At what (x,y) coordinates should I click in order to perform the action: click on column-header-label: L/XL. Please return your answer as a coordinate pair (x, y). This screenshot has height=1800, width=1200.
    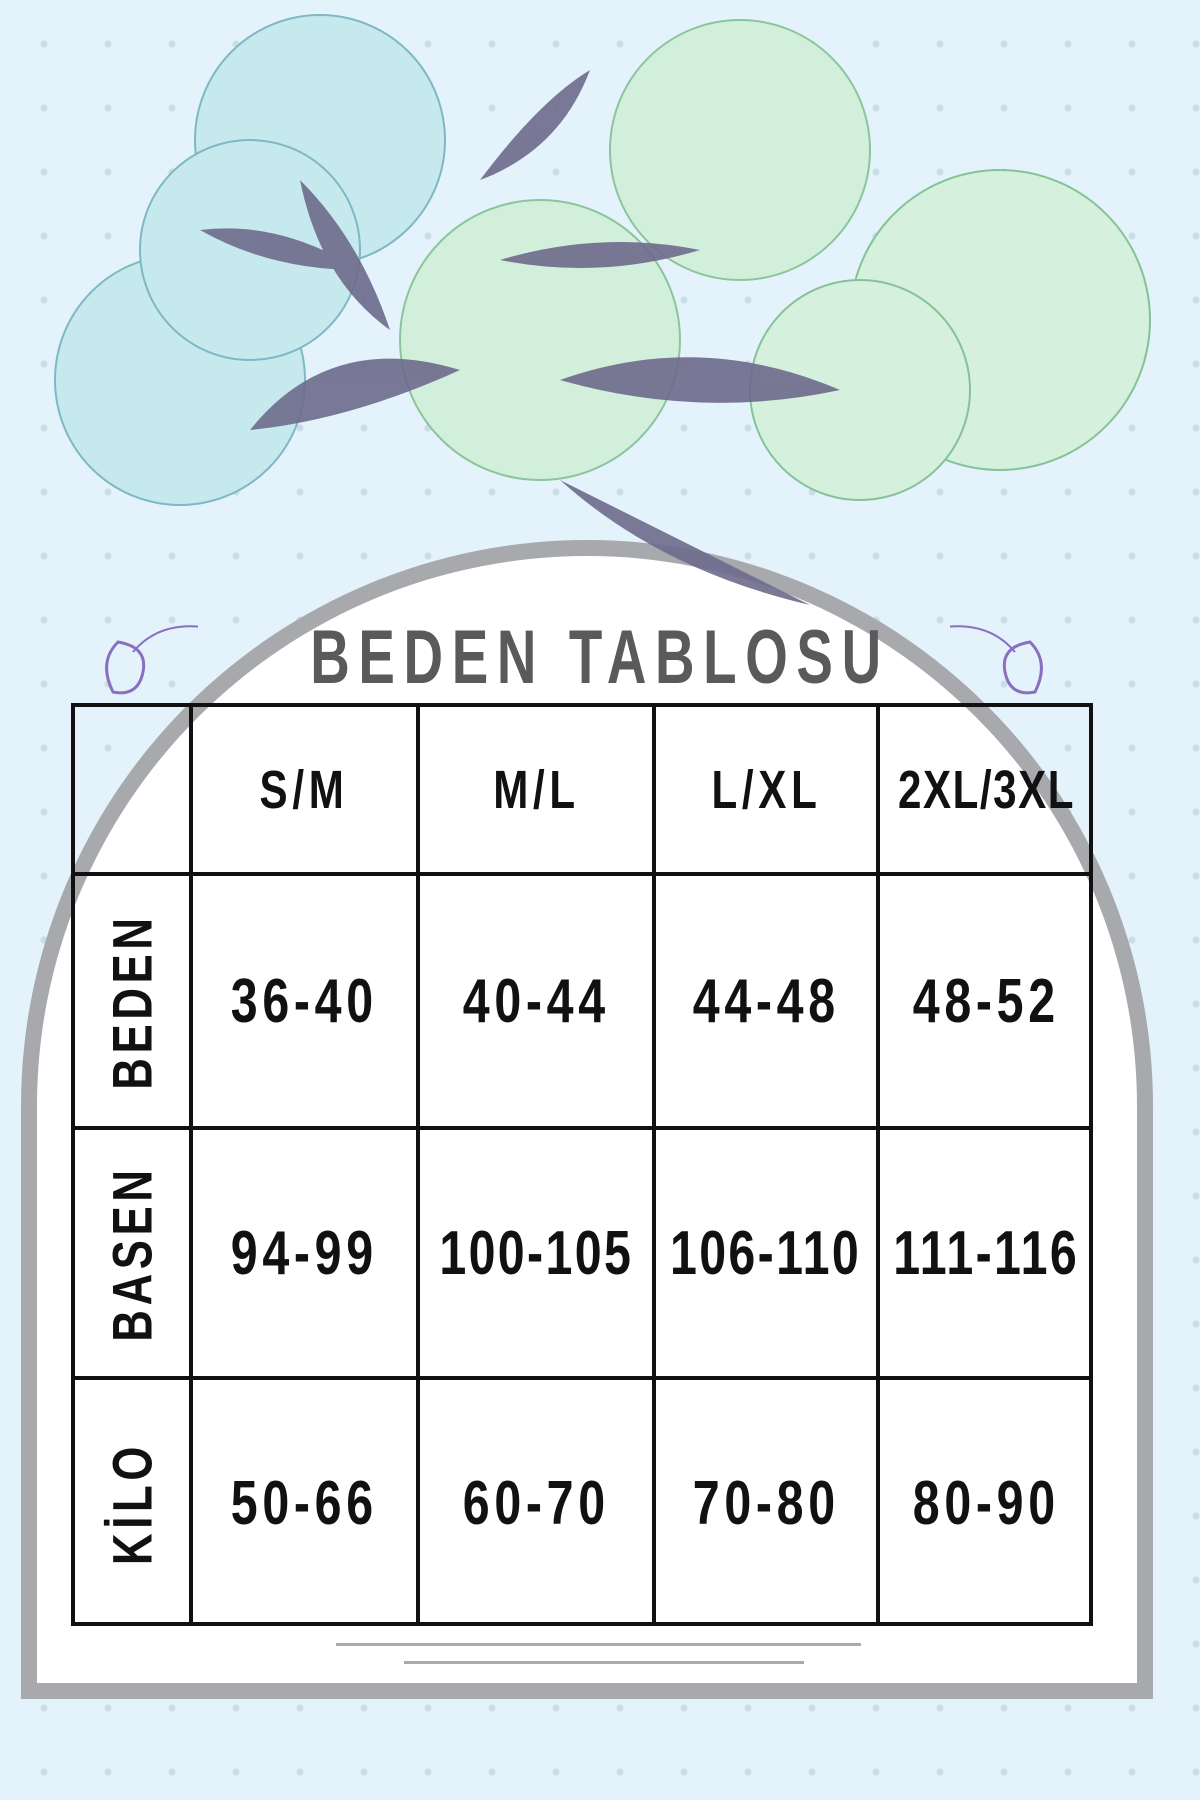
    Looking at the image, I should click on (766, 789).